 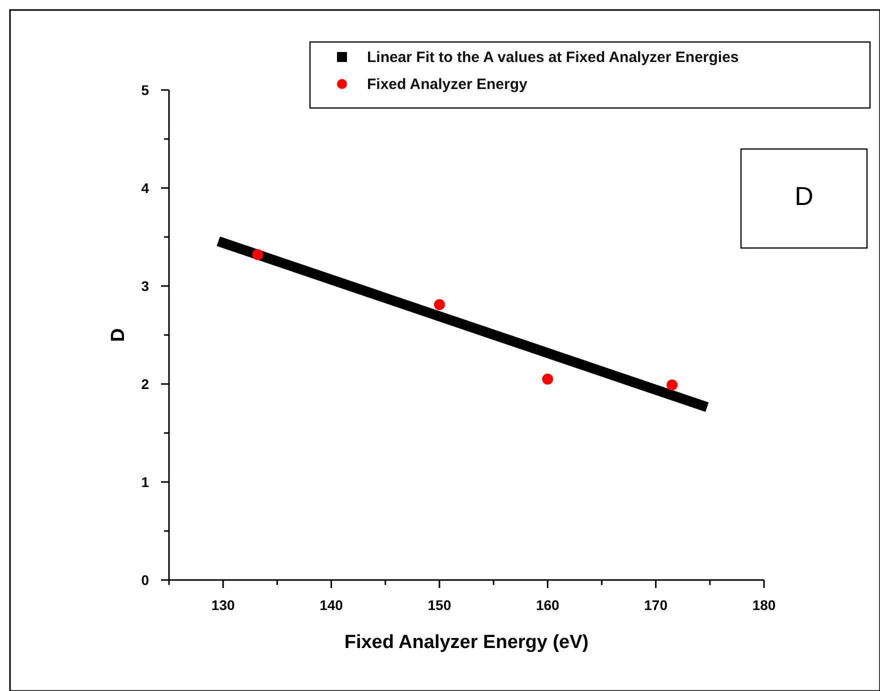 What do you see at coordinates (656, 605) in the screenshot?
I see `x-tick-label: 170` at bounding box center [656, 605].